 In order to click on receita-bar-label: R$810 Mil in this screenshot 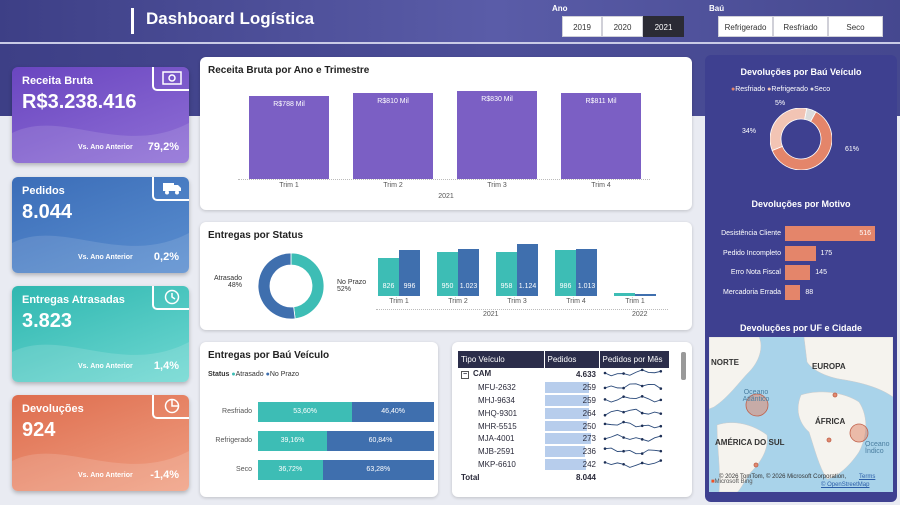, I will do `click(393, 102)`.